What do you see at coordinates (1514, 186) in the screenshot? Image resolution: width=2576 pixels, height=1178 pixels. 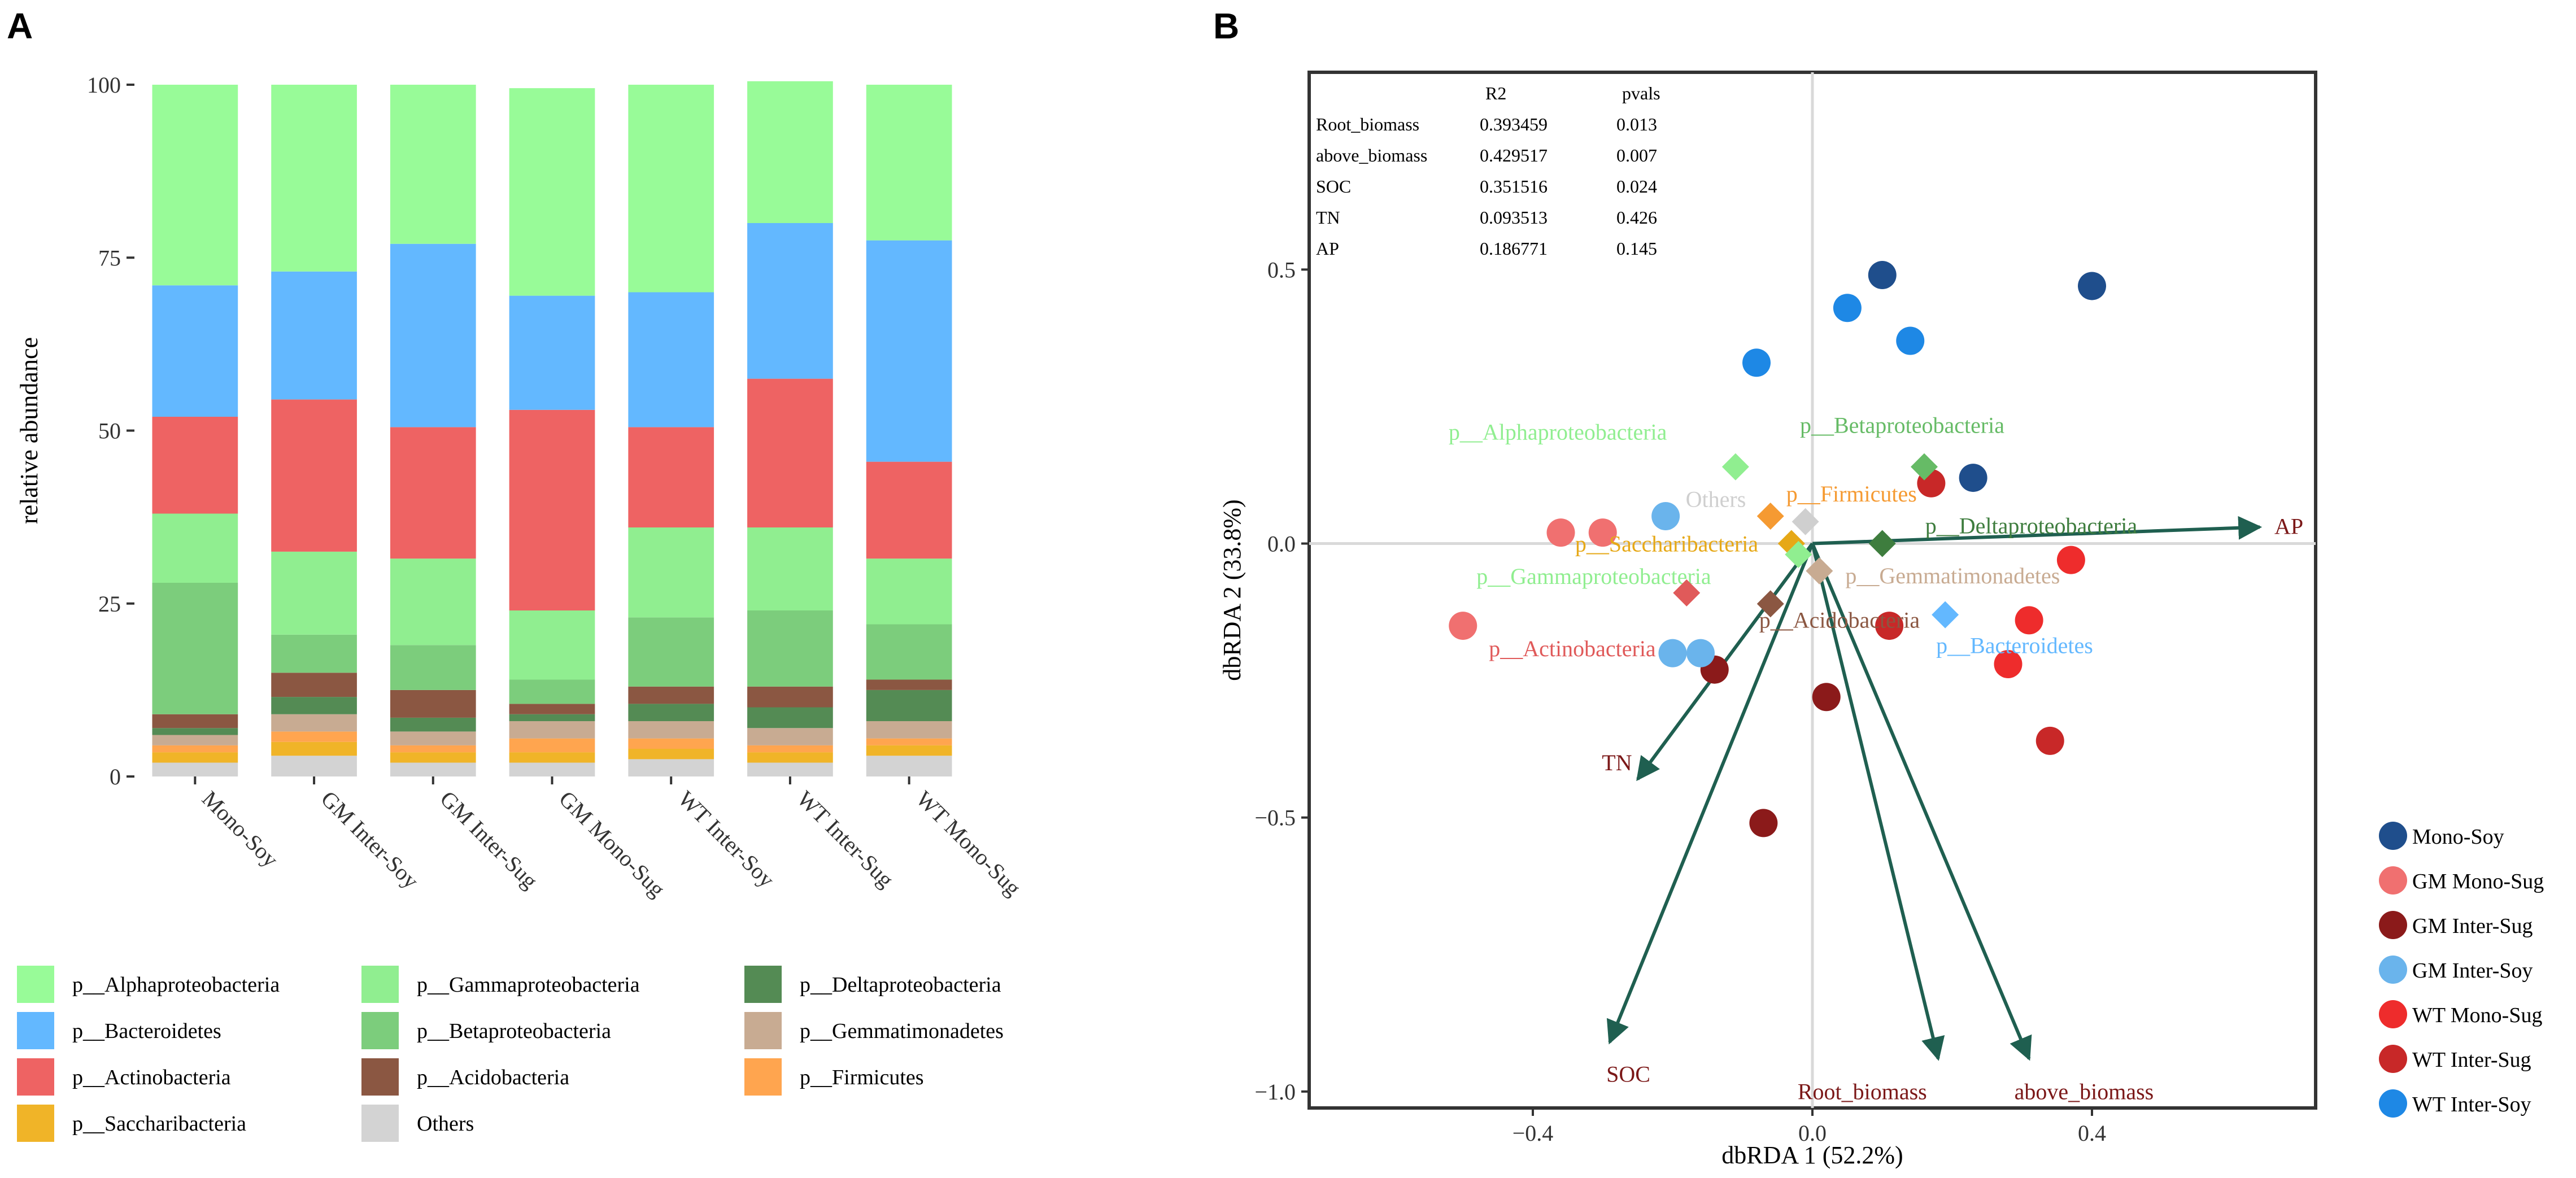 I see `table-cell: 0.351516` at bounding box center [1514, 186].